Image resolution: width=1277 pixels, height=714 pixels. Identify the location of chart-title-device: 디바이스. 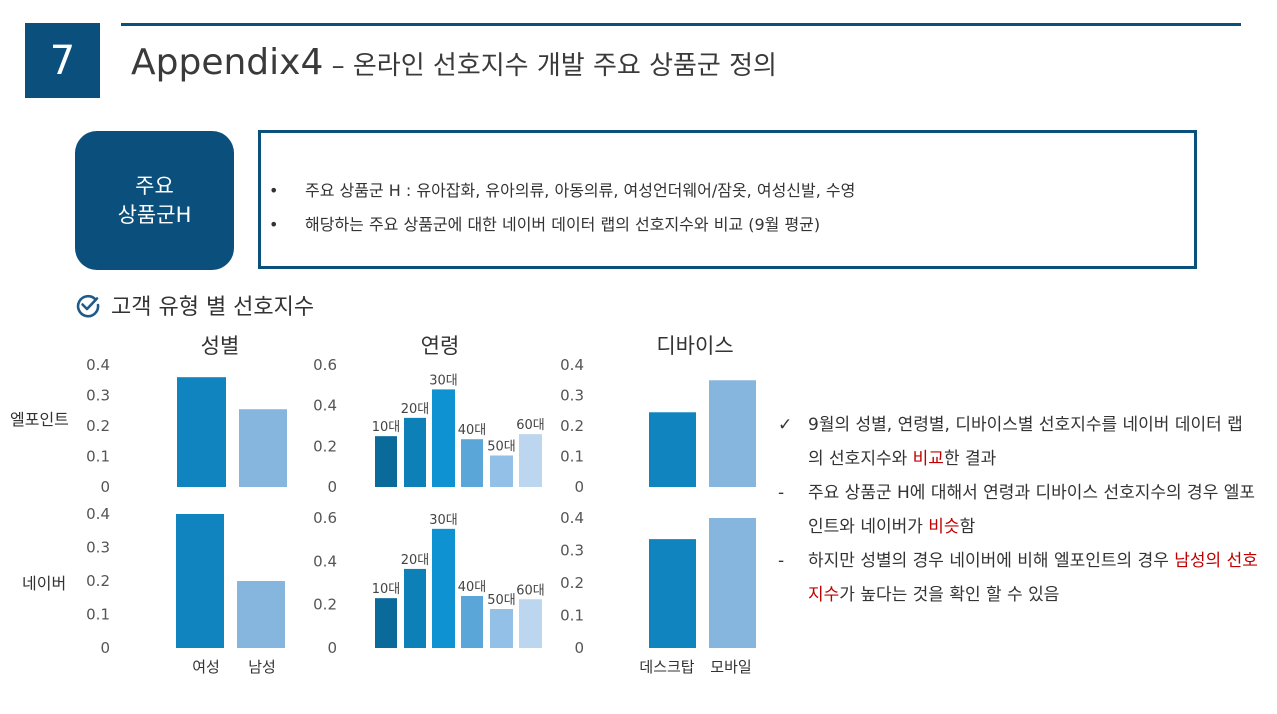
(695, 346).